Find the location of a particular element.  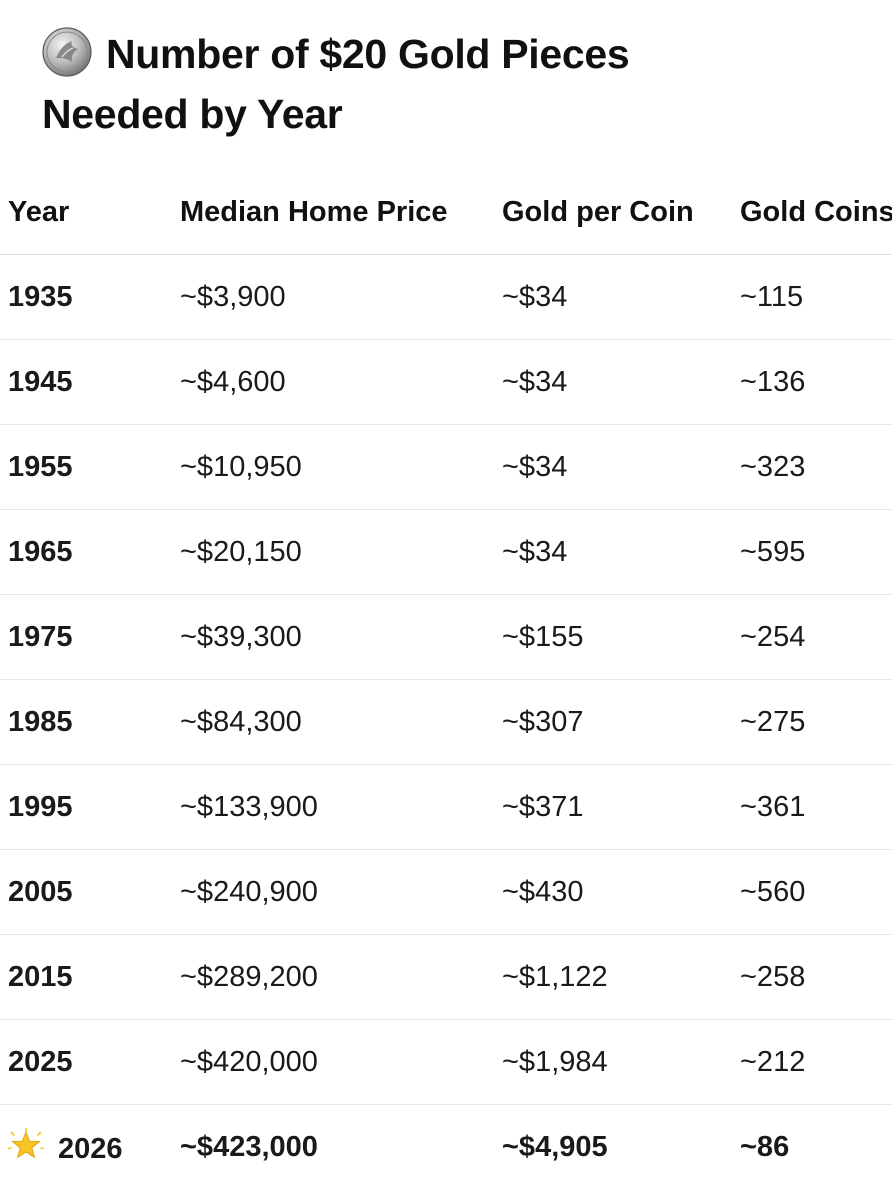

cell-gold-per-coin: ~$1,984 is located at coordinates (613, 1062).